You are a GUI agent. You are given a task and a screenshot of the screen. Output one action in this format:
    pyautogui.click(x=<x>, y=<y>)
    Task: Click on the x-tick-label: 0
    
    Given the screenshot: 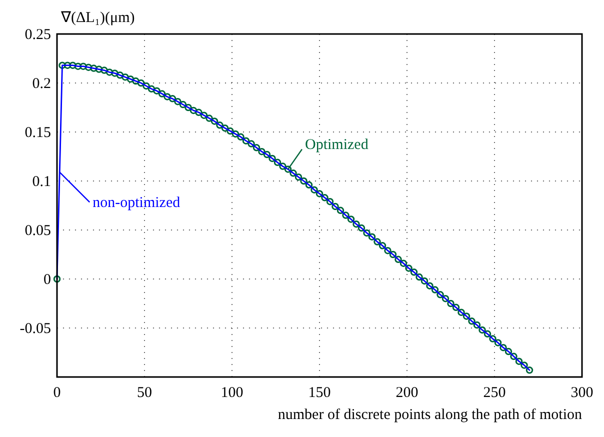 What is the action you would take?
    pyautogui.click(x=57, y=393)
    